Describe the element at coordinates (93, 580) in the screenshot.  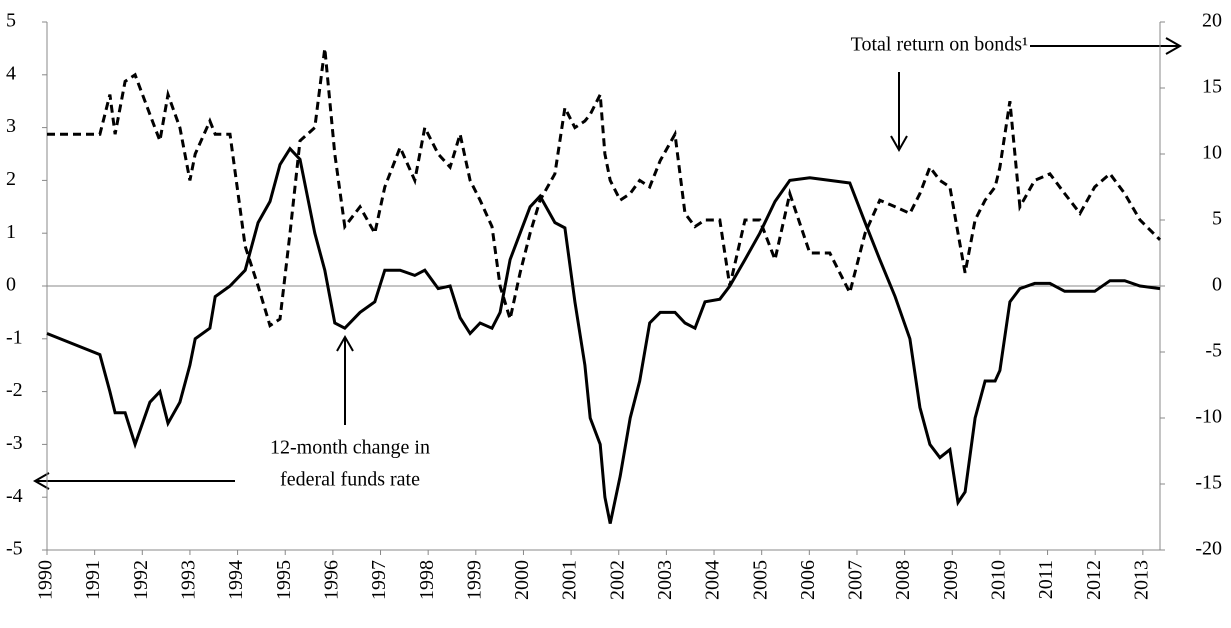
I see `x-tick-label: 1991` at that location.